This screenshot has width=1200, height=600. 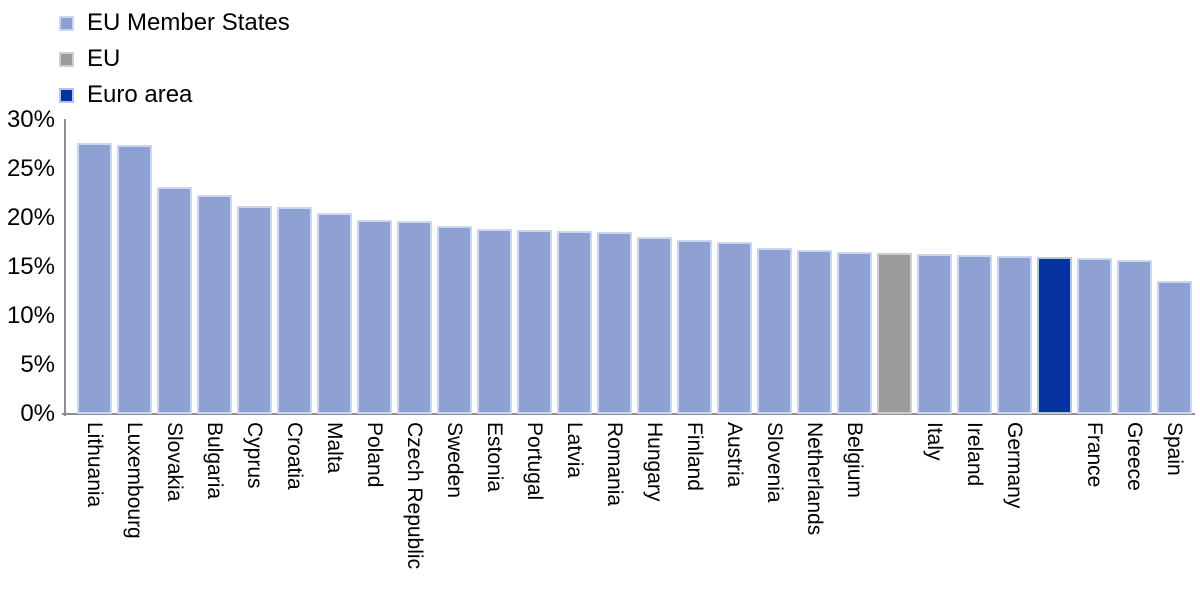 What do you see at coordinates (334, 448) in the screenshot?
I see `x-axis-label-malta: Malta` at bounding box center [334, 448].